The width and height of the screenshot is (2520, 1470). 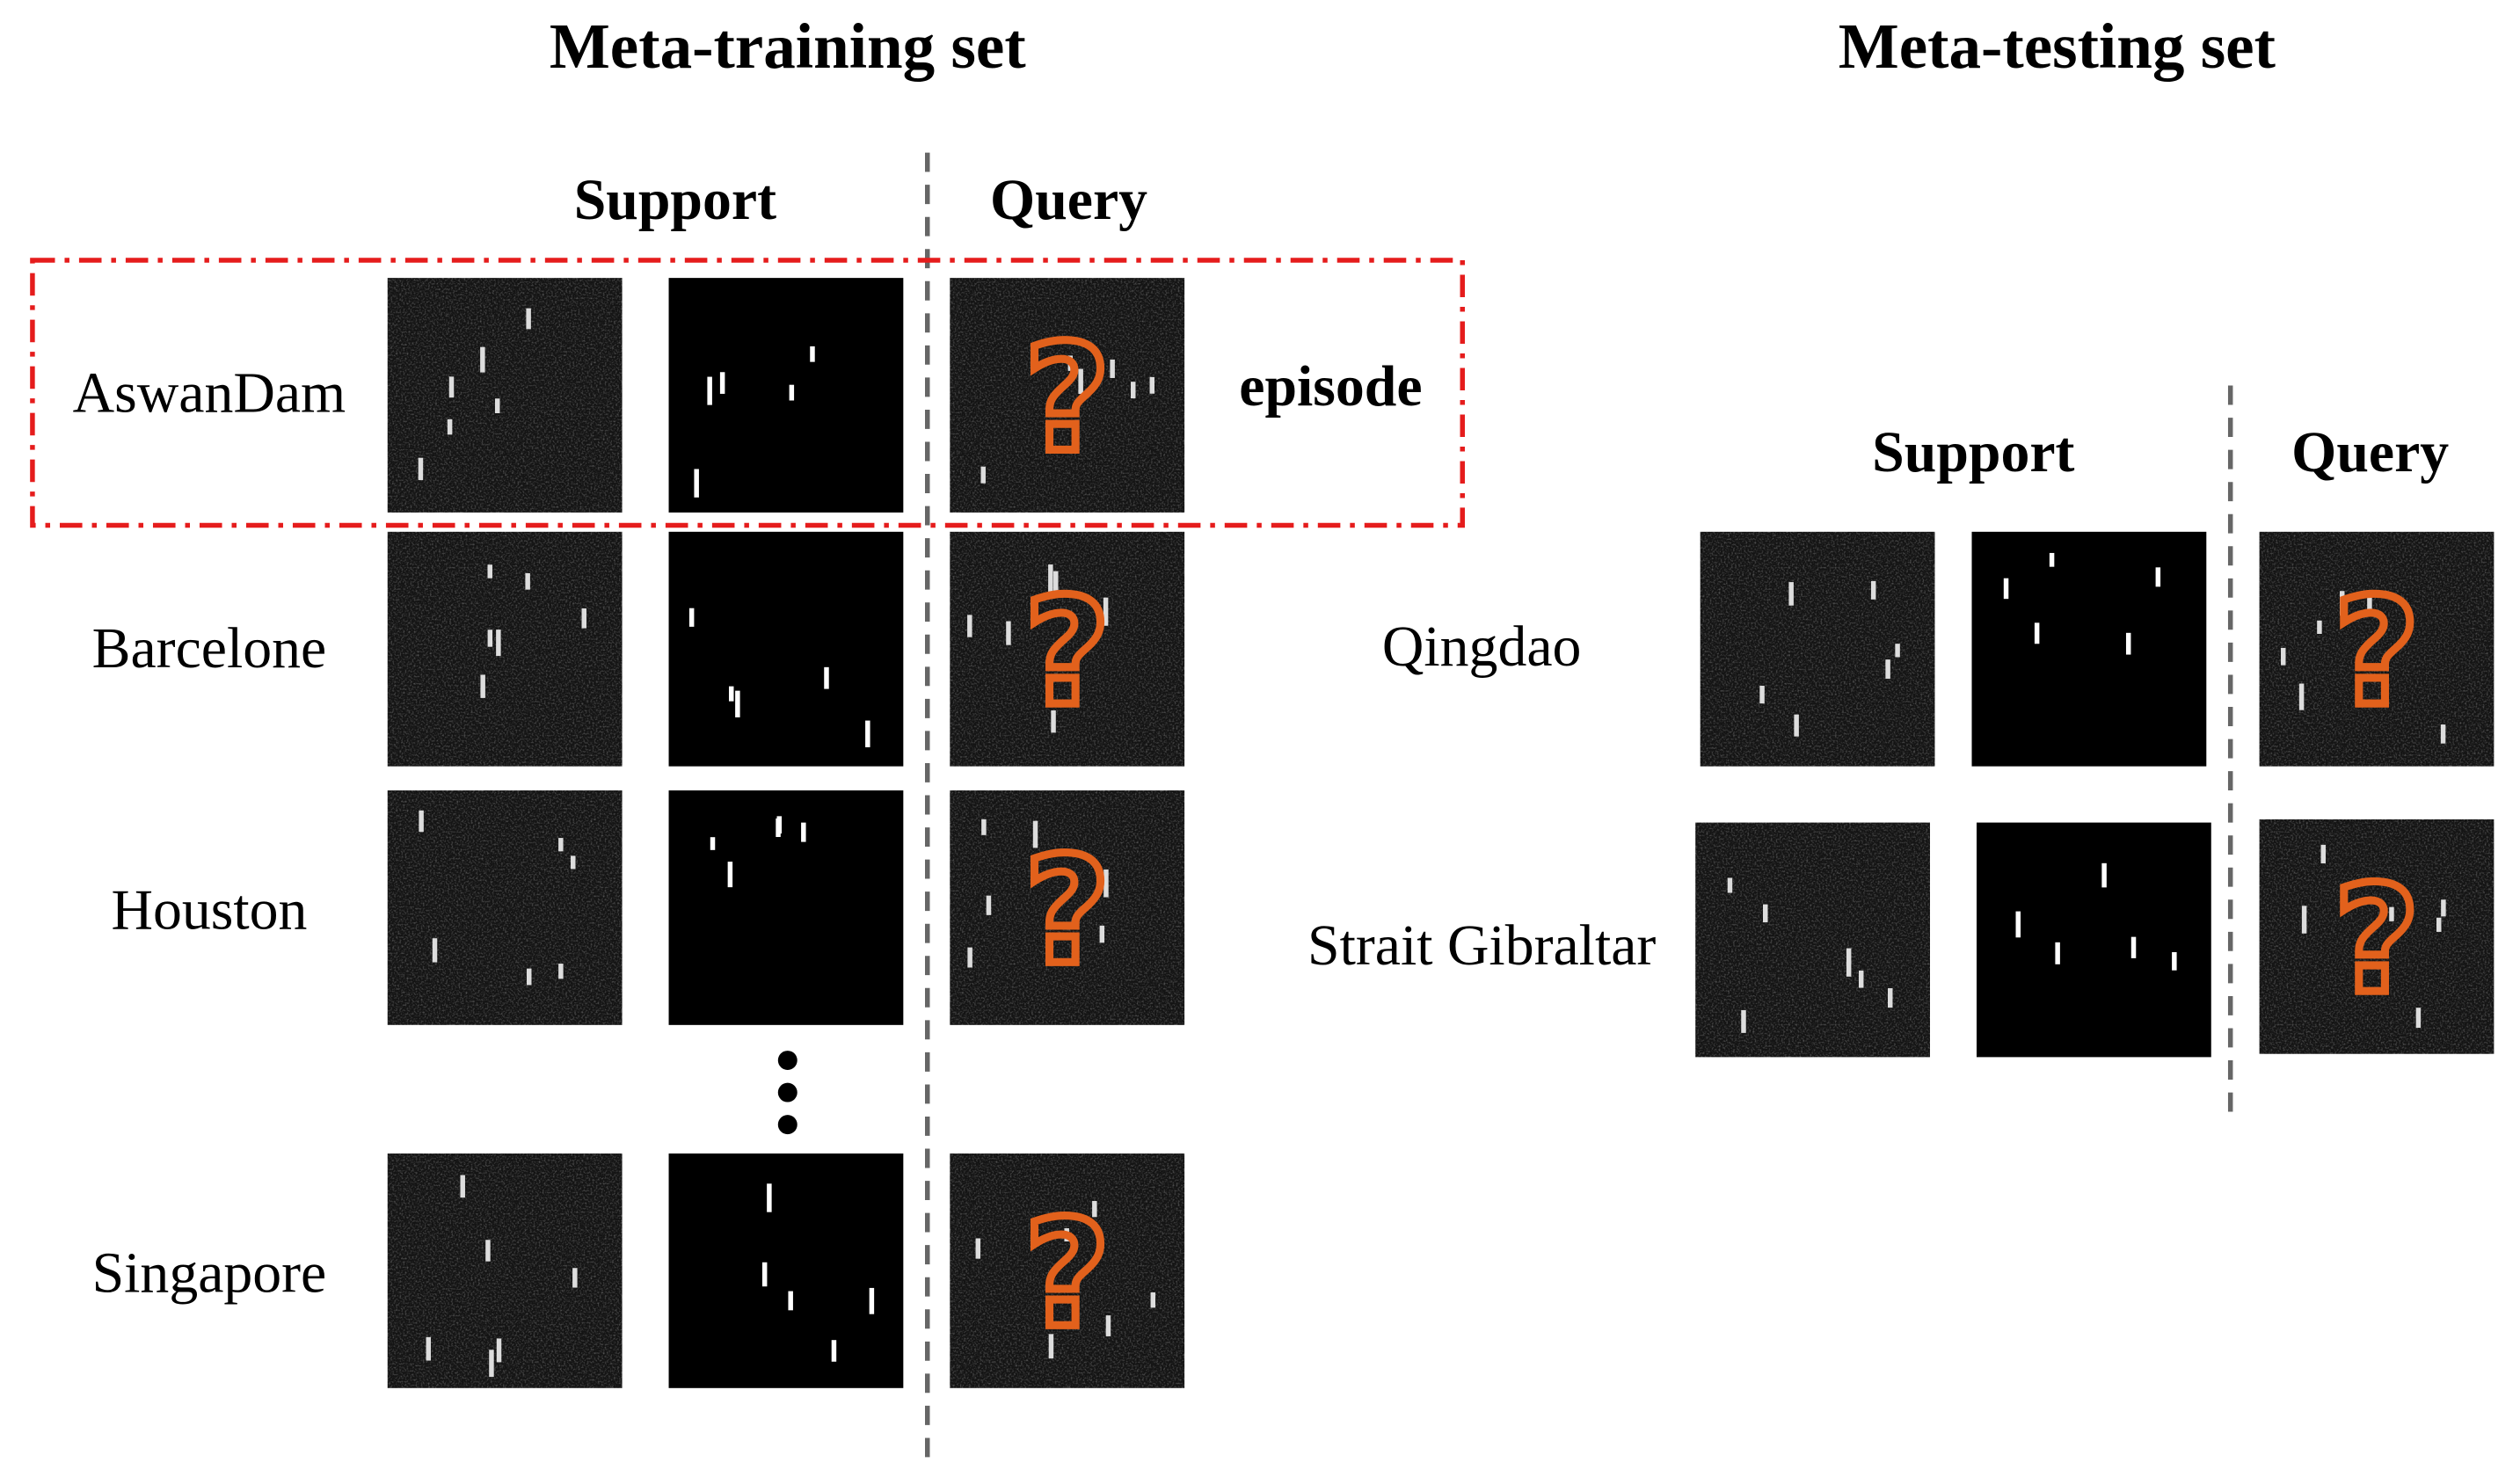 What do you see at coordinates (209, 910) in the screenshot?
I see `row-label: Houston` at bounding box center [209, 910].